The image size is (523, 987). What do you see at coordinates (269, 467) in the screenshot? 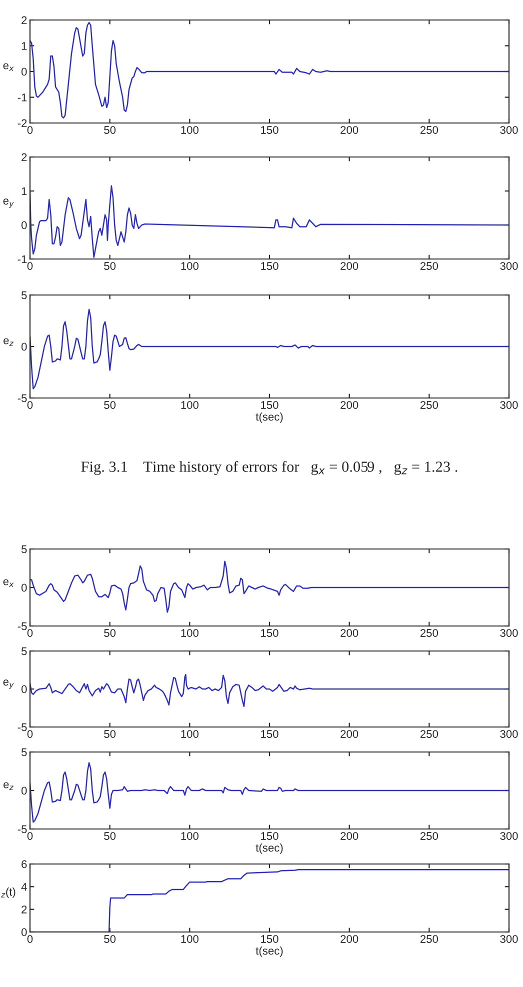
I see `caption: Fig. 3.1 Time history of errors for g$_{x}$ = 0.059 , g$_{z}$ = 1.23 .` at bounding box center [269, 467].